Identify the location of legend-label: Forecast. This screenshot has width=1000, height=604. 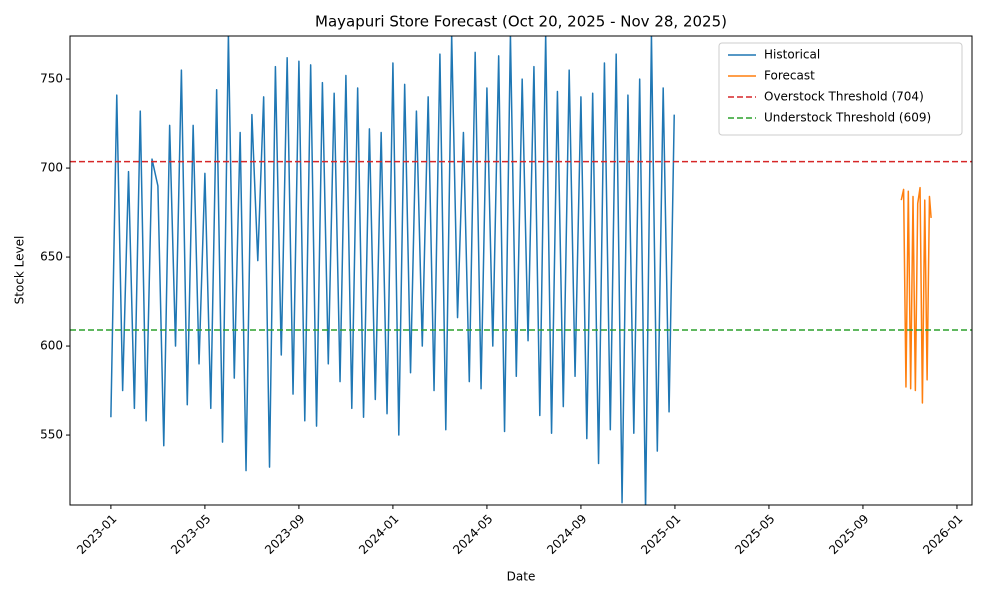
(789, 76).